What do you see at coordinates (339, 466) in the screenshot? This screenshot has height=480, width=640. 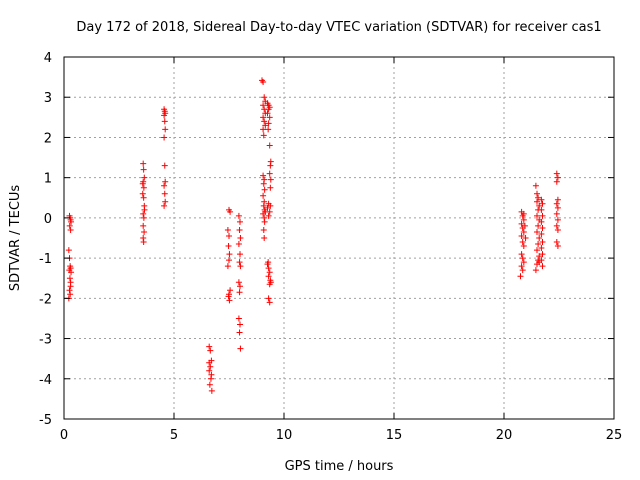 I see `x-axis-label: GPS time / hours` at bounding box center [339, 466].